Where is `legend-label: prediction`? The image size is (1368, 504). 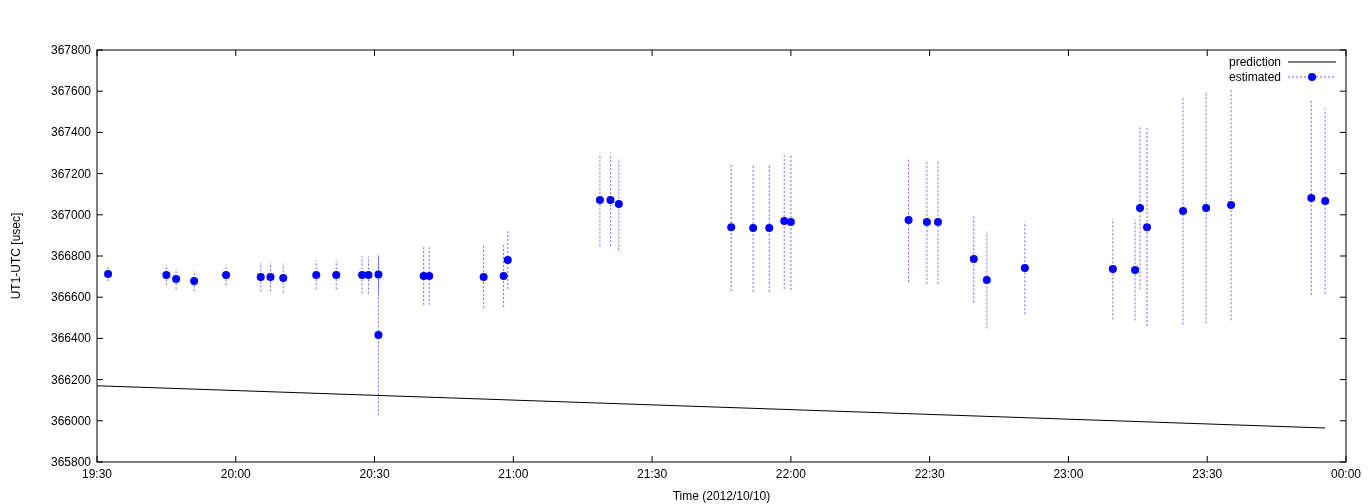 legend-label: prediction is located at coordinates (1254, 62).